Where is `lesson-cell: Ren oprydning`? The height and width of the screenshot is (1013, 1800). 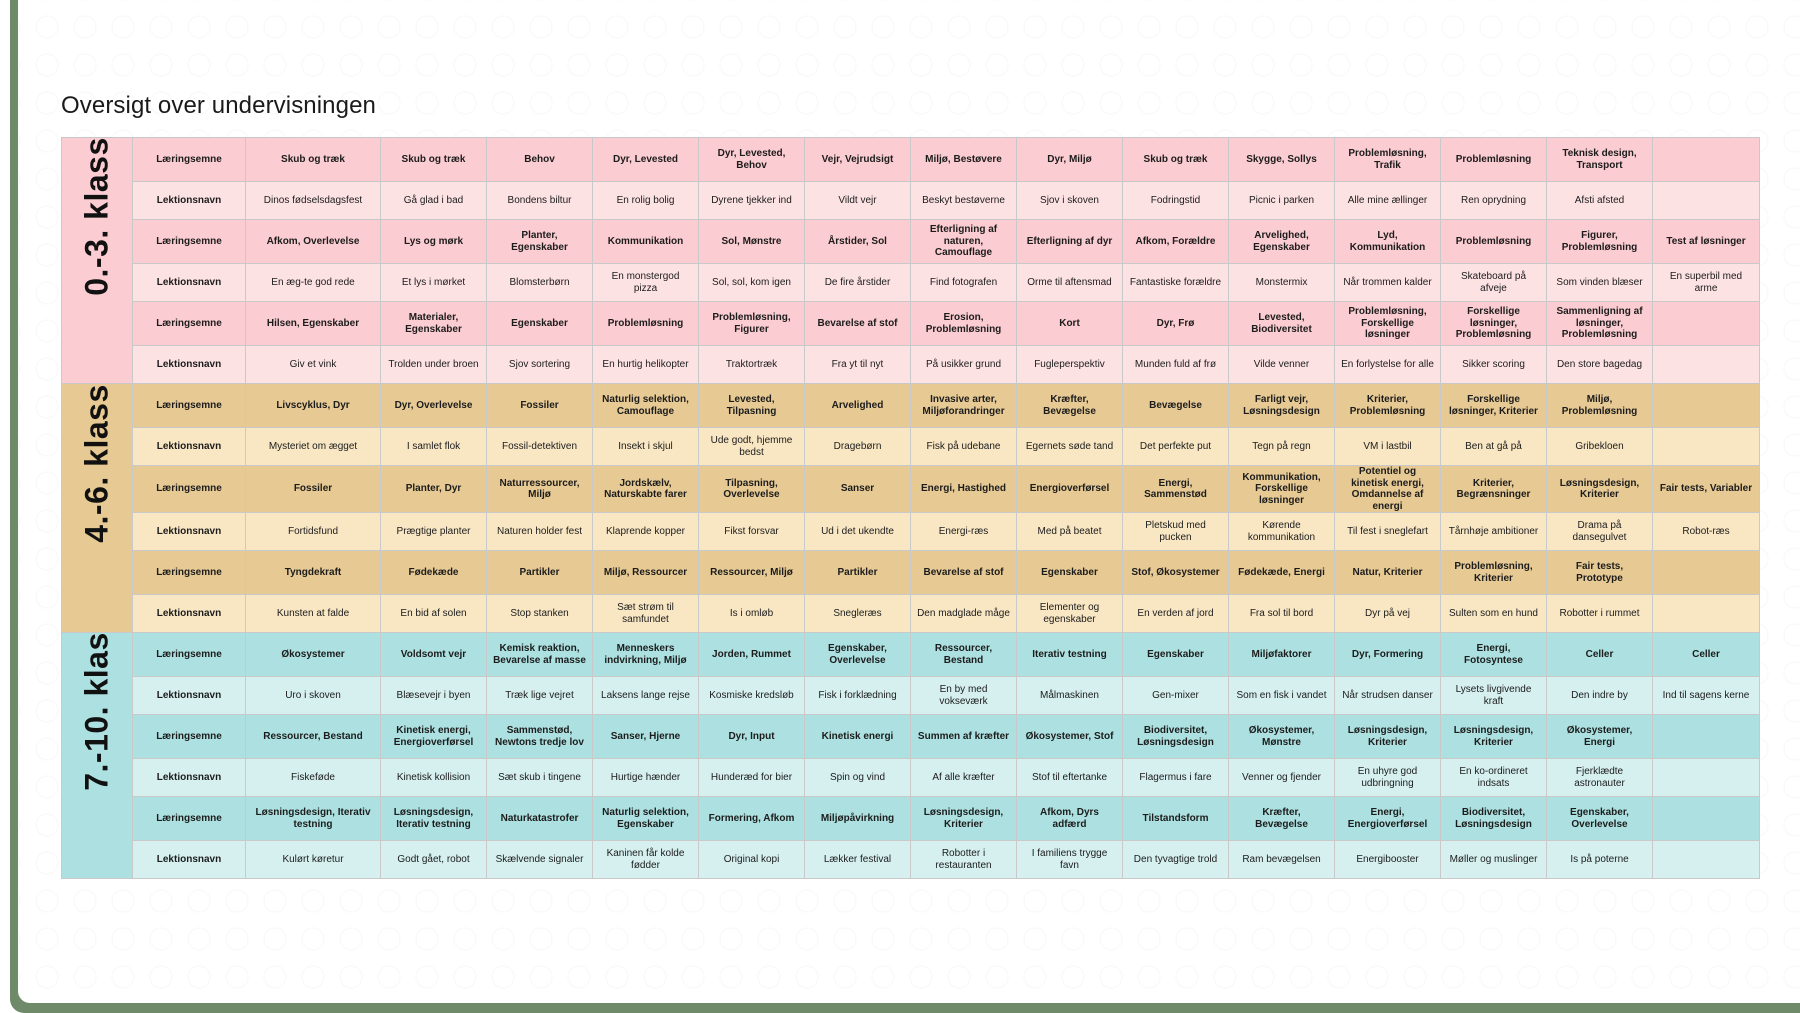 lesson-cell: Ren oprydning is located at coordinates (1493, 200).